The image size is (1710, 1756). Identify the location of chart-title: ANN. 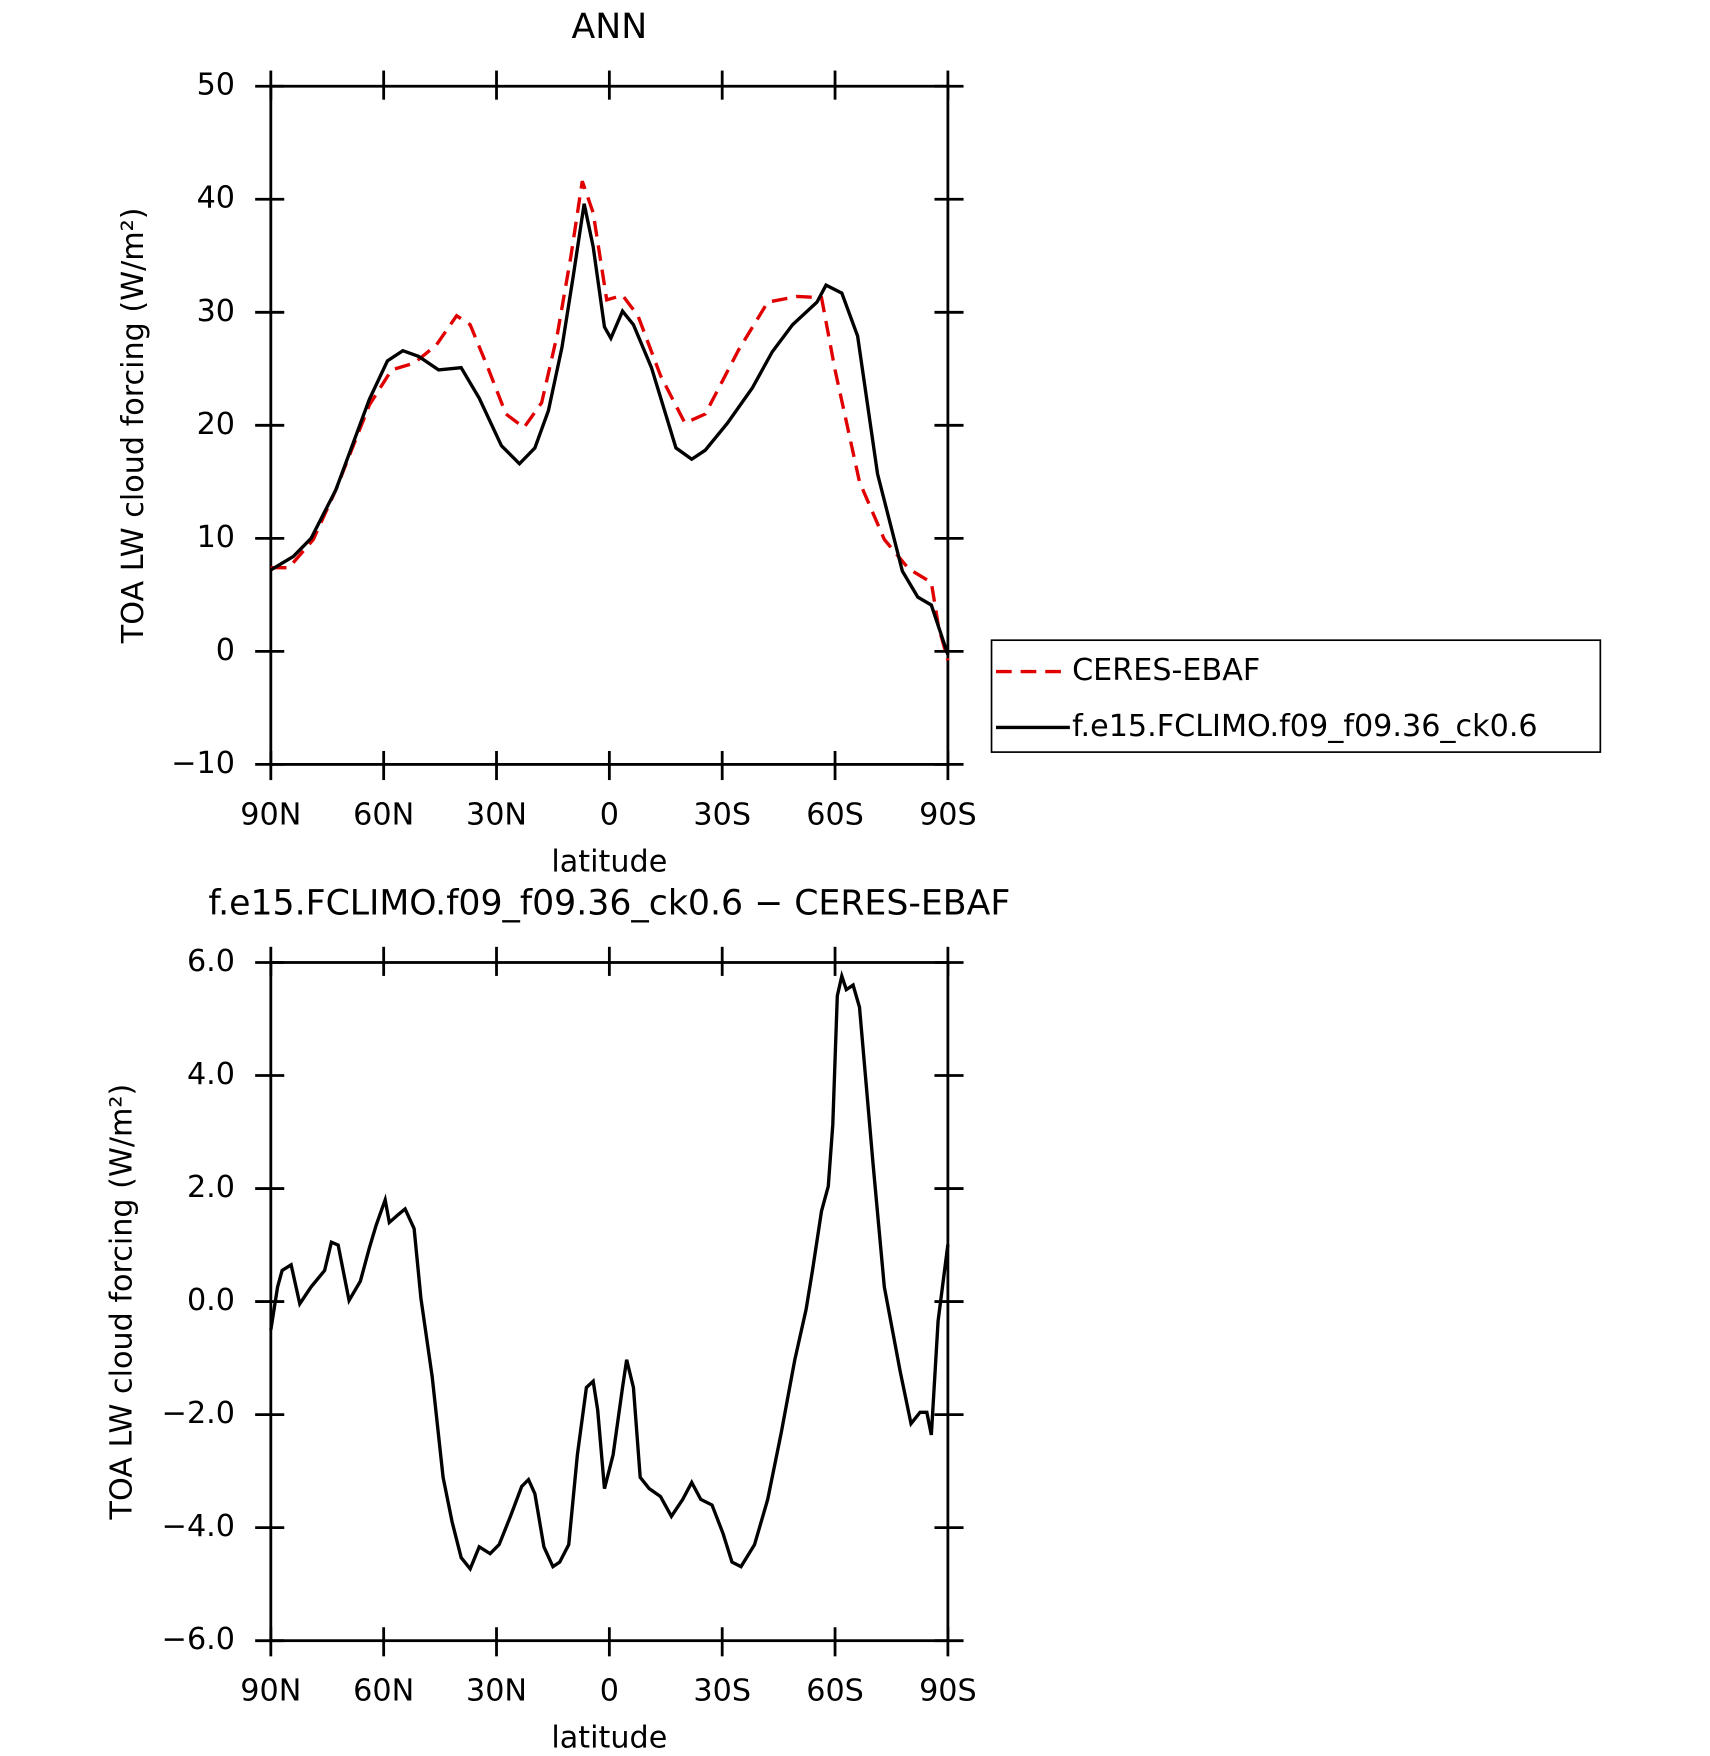
(610, 27).